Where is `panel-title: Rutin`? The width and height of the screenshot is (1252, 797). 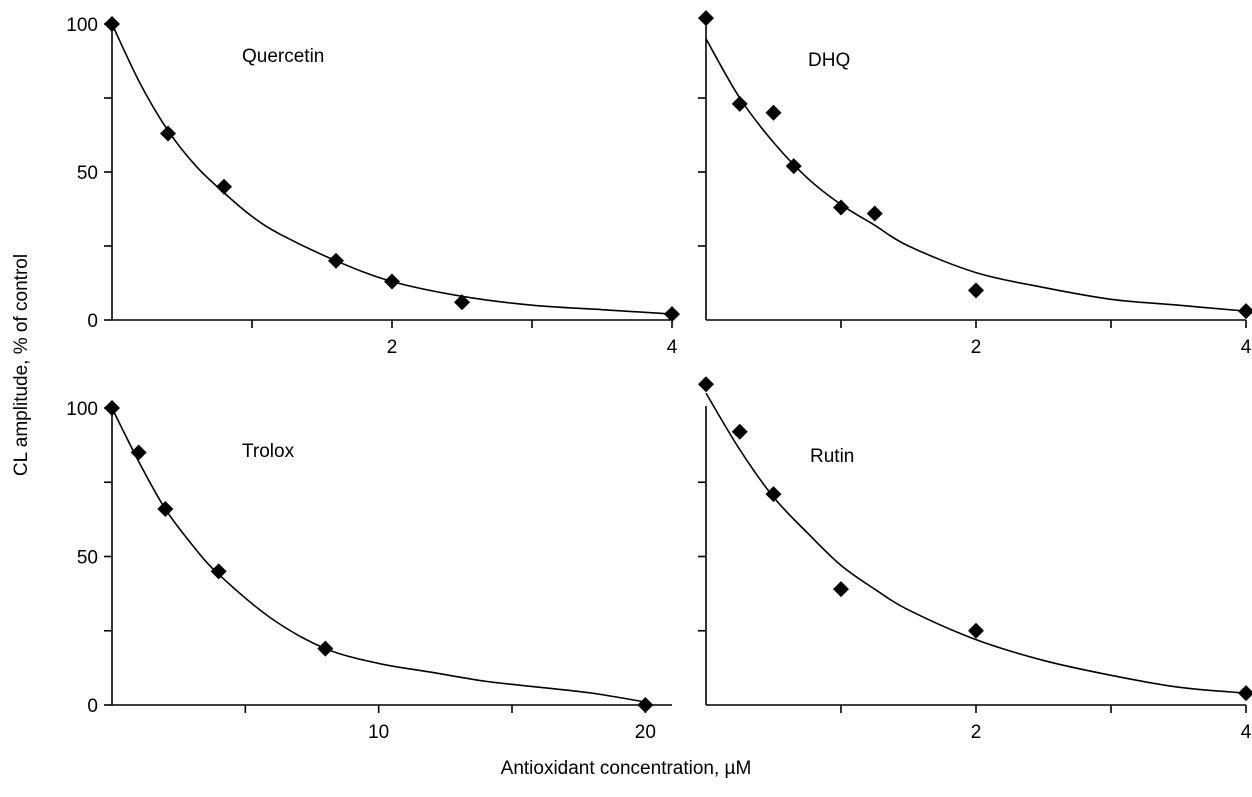
panel-title: Rutin is located at coordinates (832, 456).